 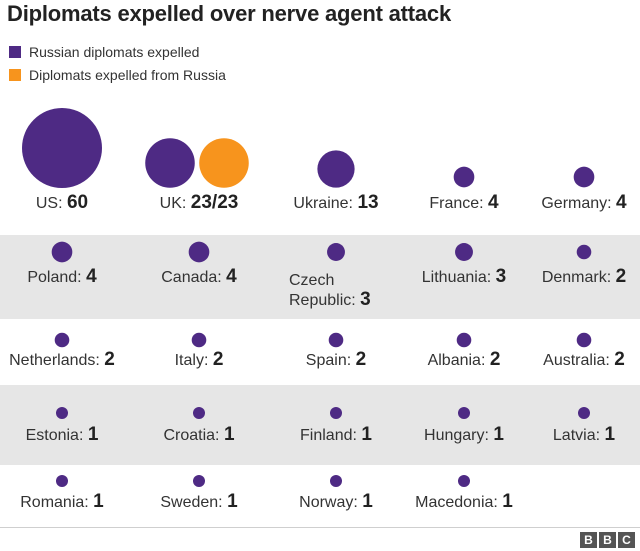 I want to click on legend-label-expelled-from-russia: Diplomats expelled from Russia, so click(x=127, y=75).